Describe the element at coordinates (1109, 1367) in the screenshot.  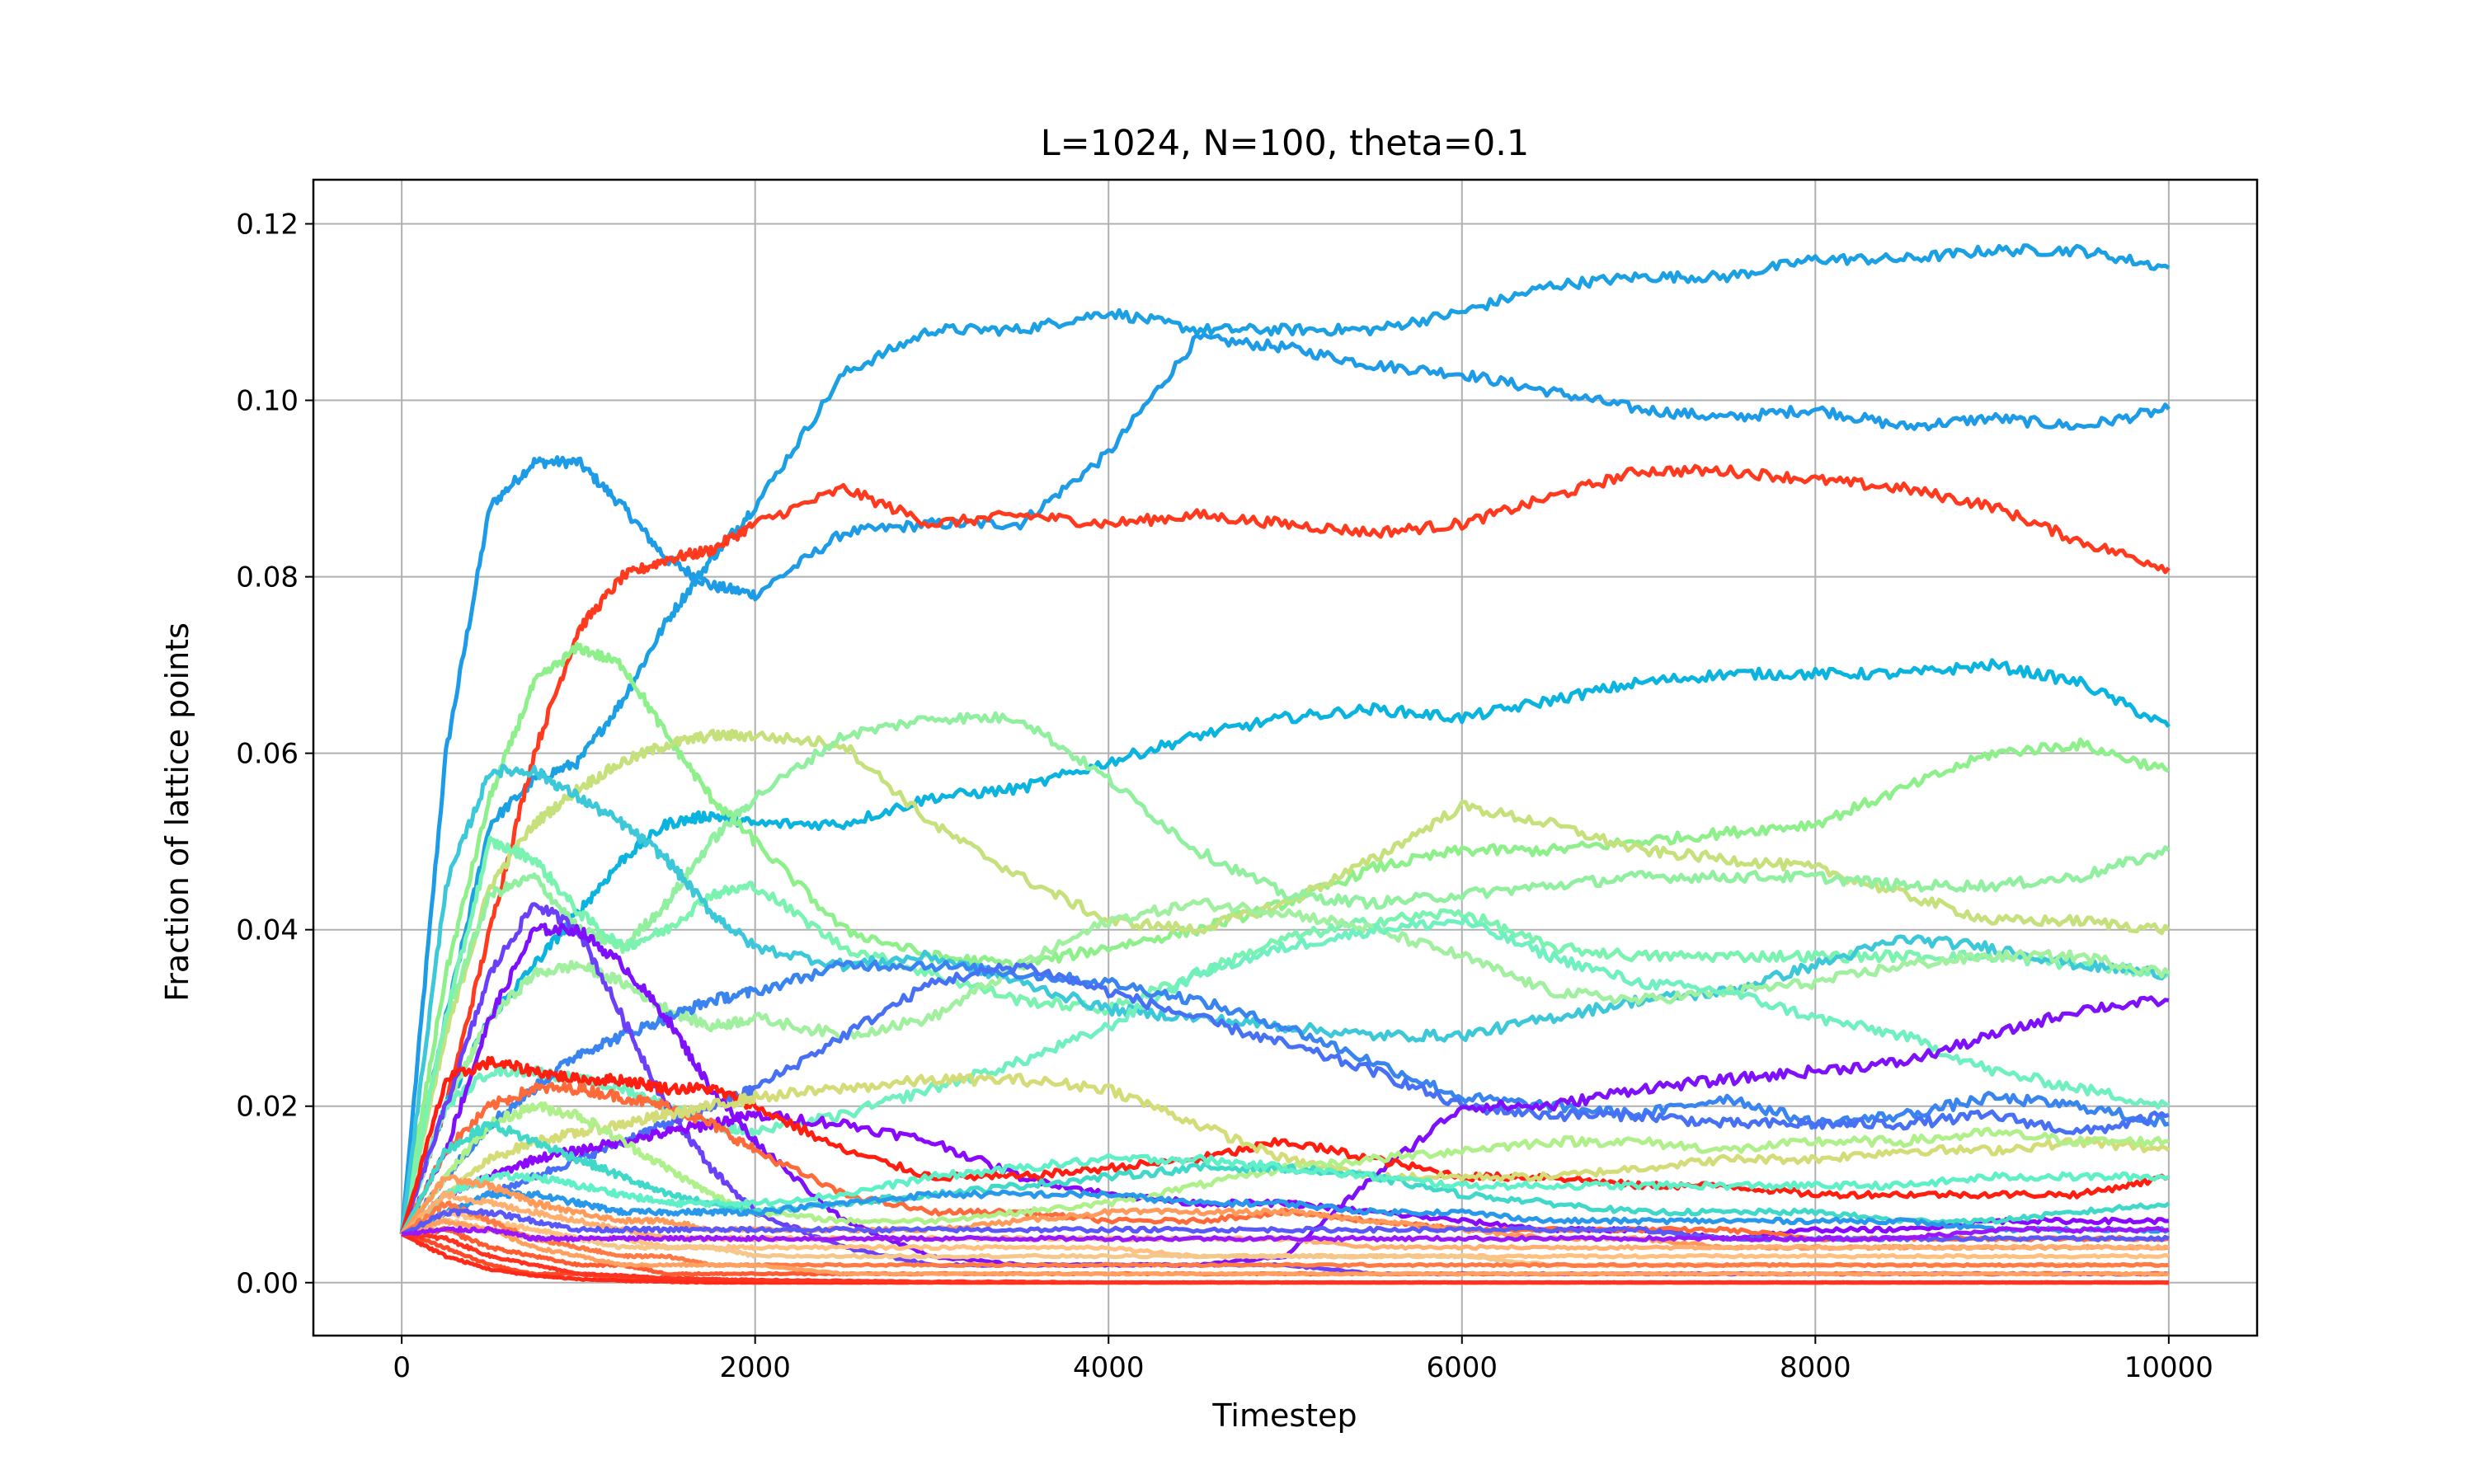
I see `x-tick-label: 4000` at that location.